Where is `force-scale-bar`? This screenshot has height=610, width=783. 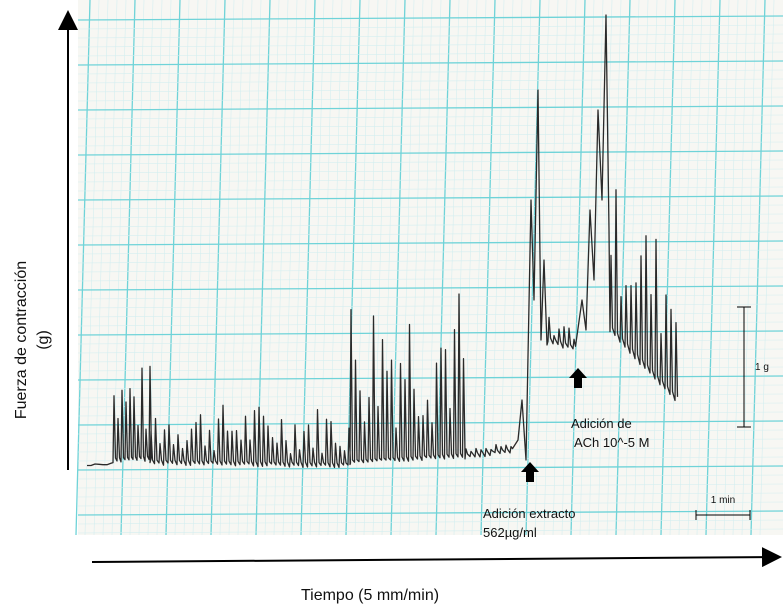
force-scale-bar is located at coordinates (744, 367).